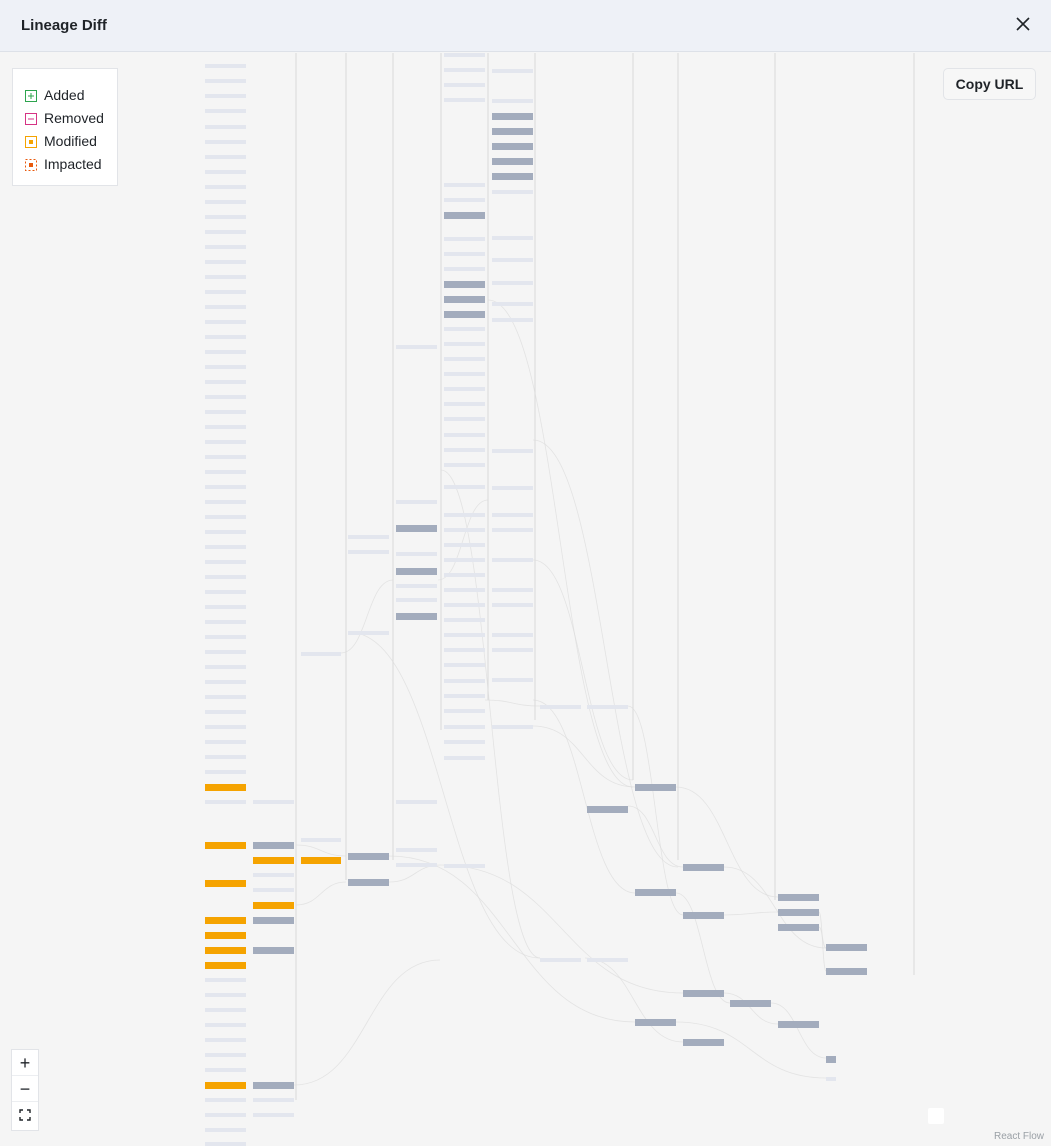 The width and height of the screenshot is (1051, 1146). What do you see at coordinates (25, 1063) in the screenshot?
I see `zoom-in-button: +` at bounding box center [25, 1063].